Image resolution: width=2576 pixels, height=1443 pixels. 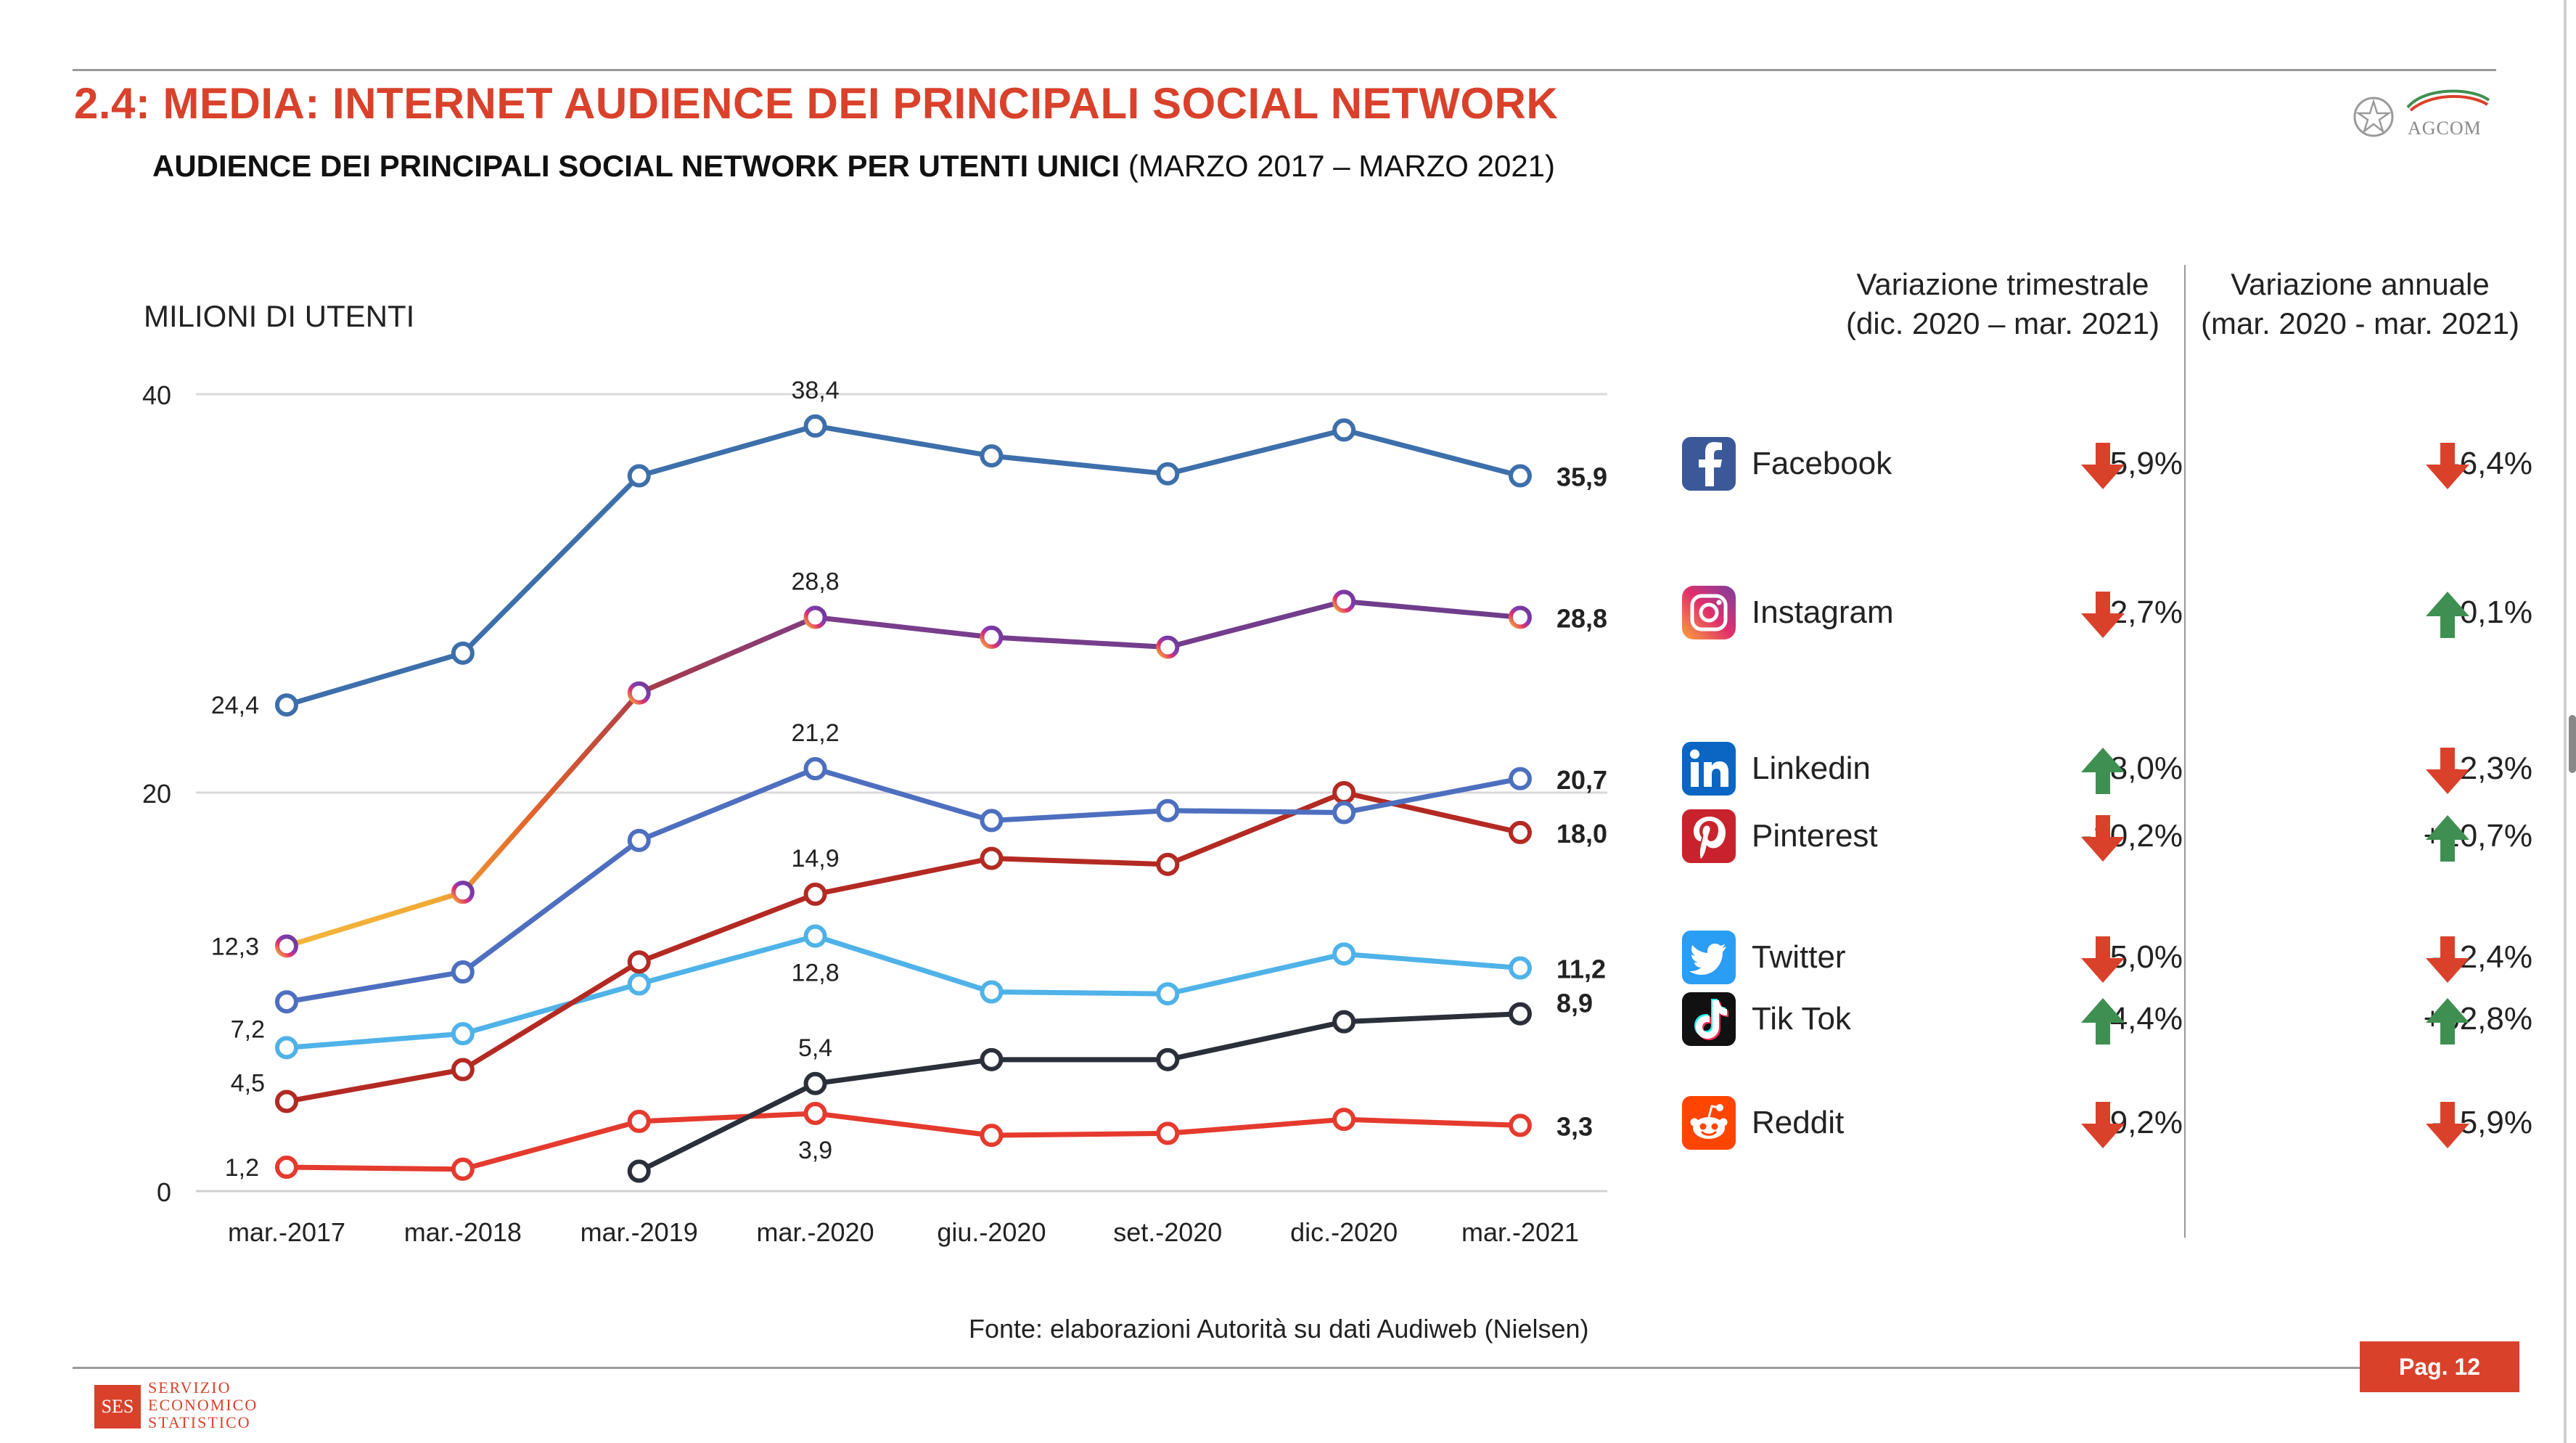 What do you see at coordinates (815, 1048) in the screenshot?
I see `data-label: 5,4` at bounding box center [815, 1048].